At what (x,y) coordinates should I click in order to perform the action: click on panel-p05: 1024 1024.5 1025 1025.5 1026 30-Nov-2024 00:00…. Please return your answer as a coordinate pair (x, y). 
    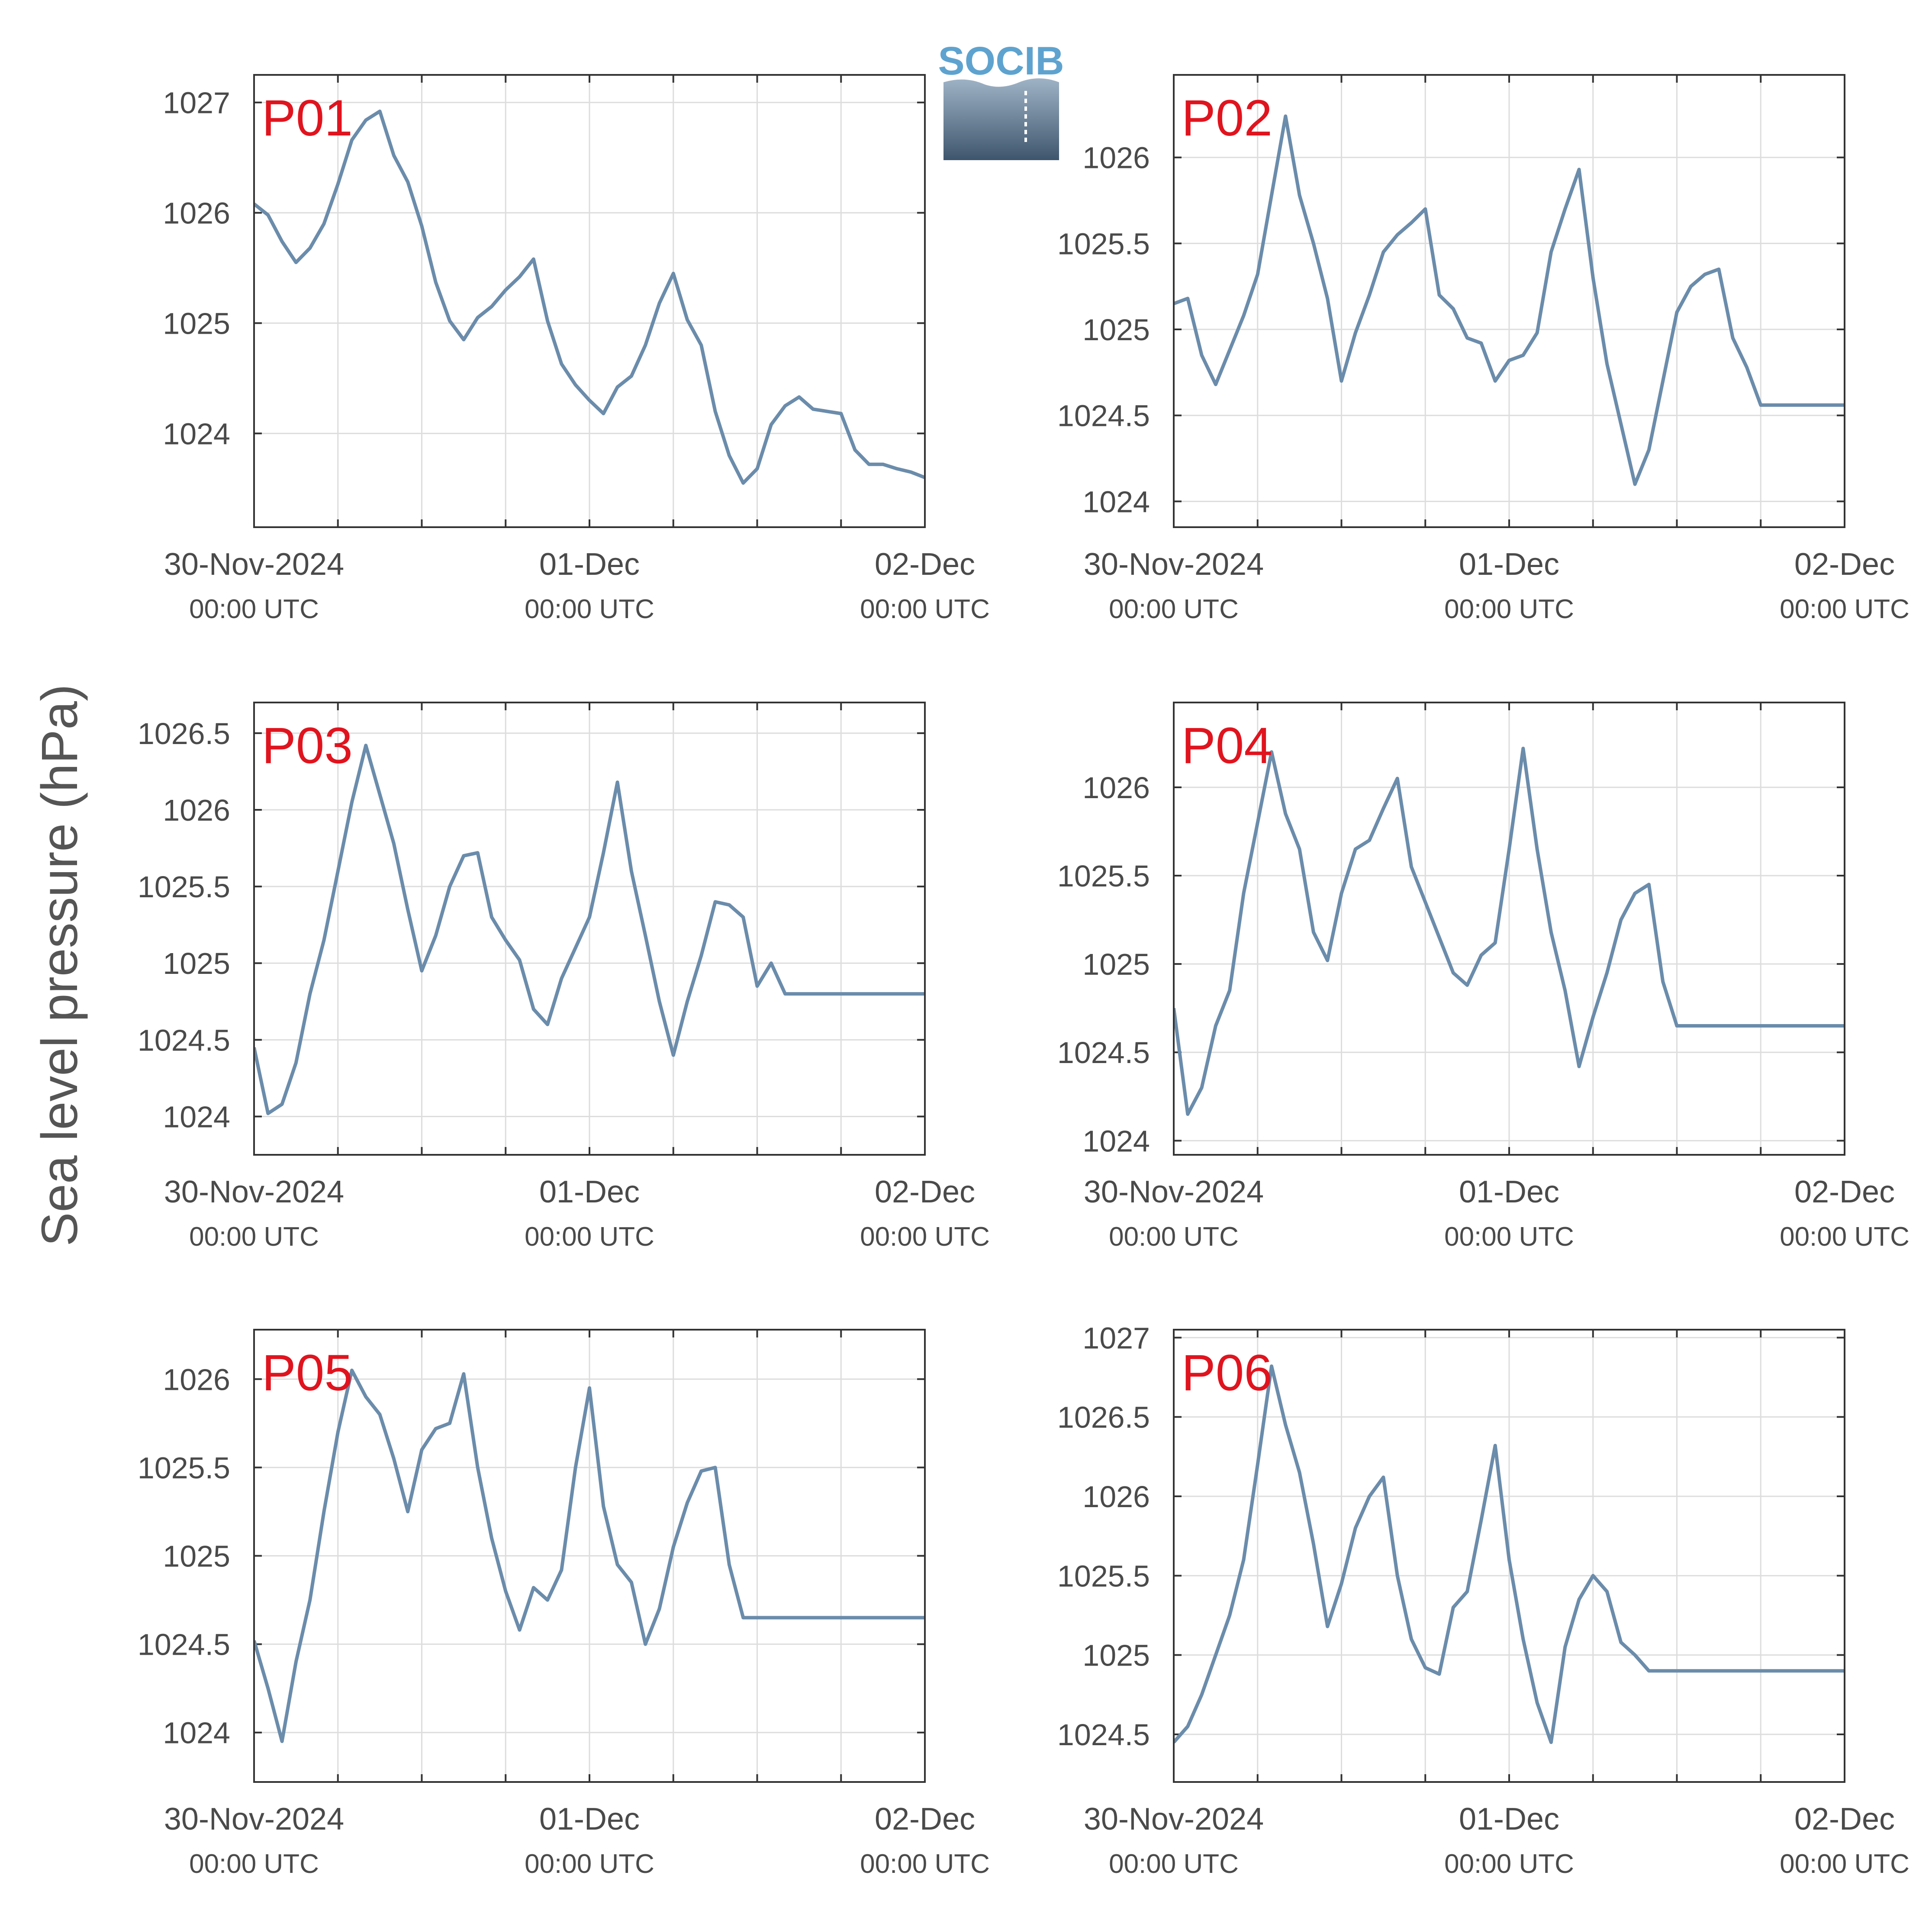
    Looking at the image, I should click on (564, 1604).